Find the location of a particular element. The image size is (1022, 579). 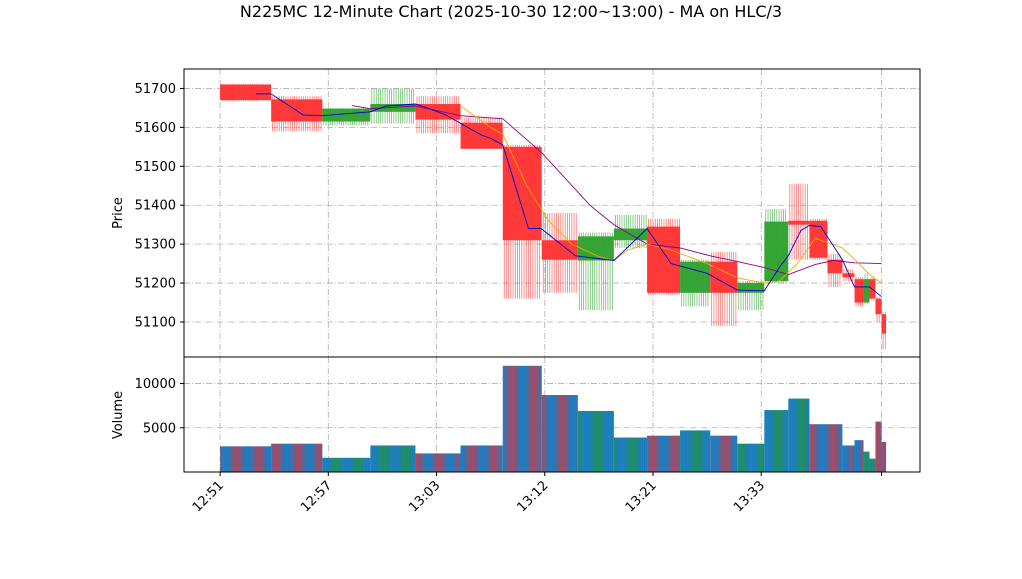

volume-tick-label: 5000 is located at coordinates (159, 428).